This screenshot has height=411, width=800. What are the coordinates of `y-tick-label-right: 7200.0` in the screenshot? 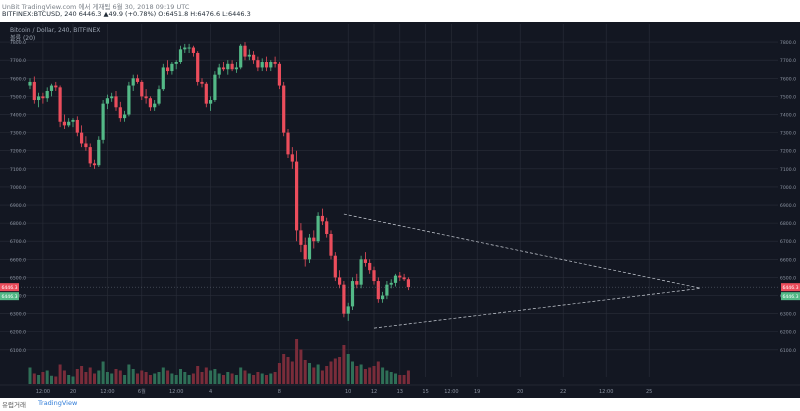 It's located at (788, 152).